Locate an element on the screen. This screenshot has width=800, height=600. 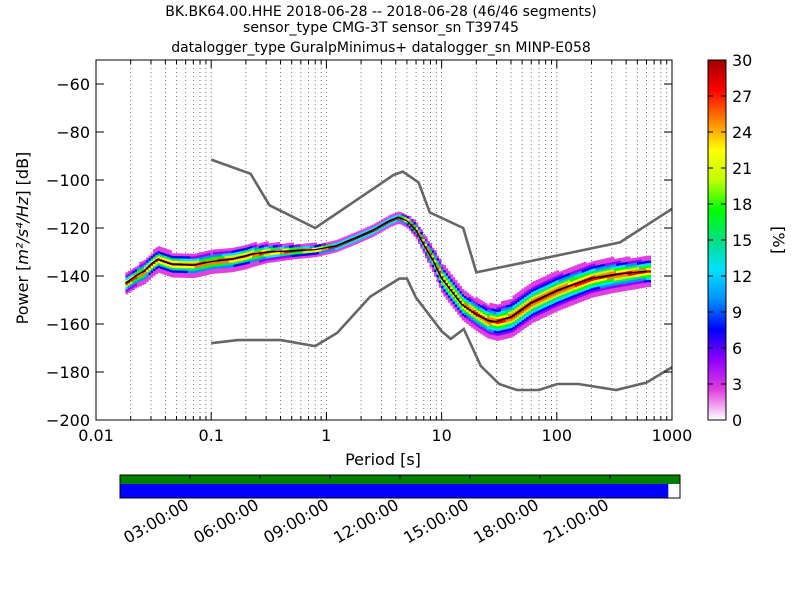
timeline-label: 18:00:00 is located at coordinates (506, 521).